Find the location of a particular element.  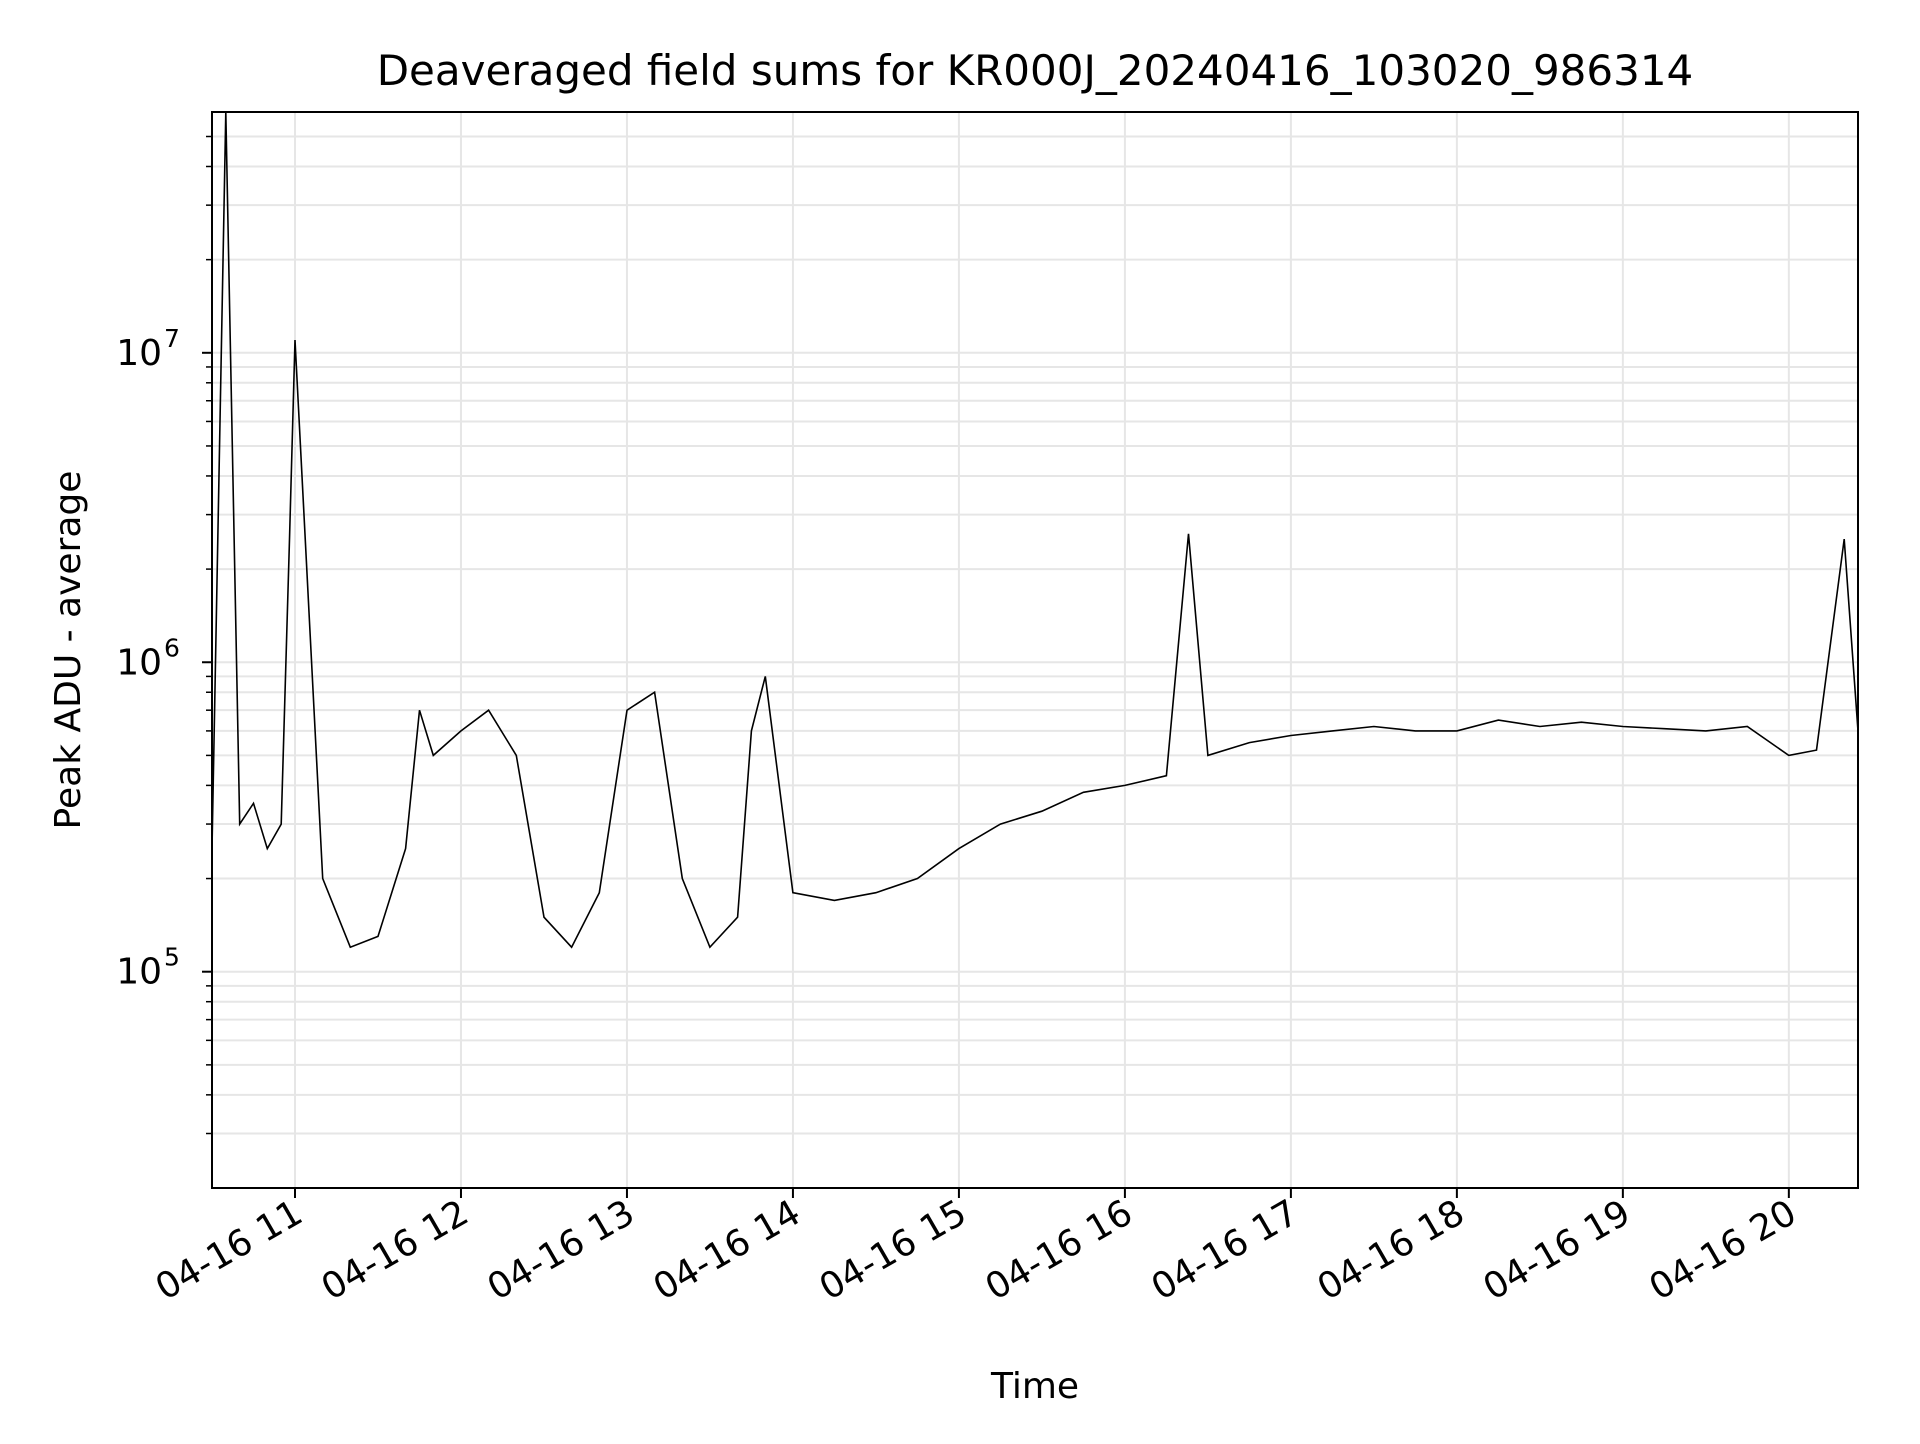

y-tick-exponent: 7 is located at coordinates (172, 338).